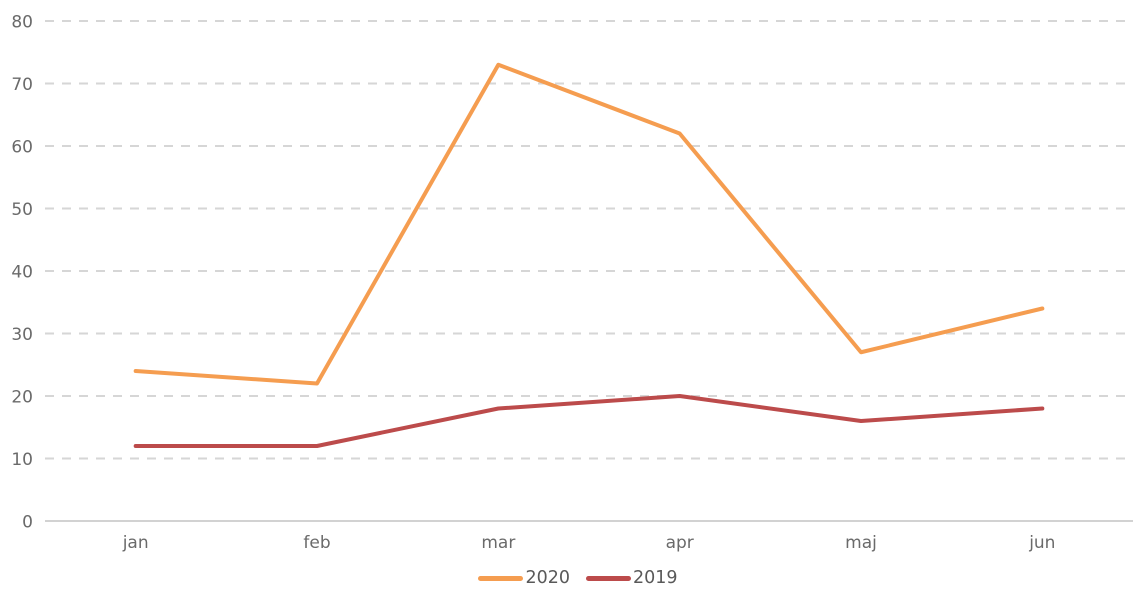 The width and height of the screenshot is (1145, 602). Describe the element at coordinates (501, 578) in the screenshot. I see `legend-swatch-2020-icon` at that location.